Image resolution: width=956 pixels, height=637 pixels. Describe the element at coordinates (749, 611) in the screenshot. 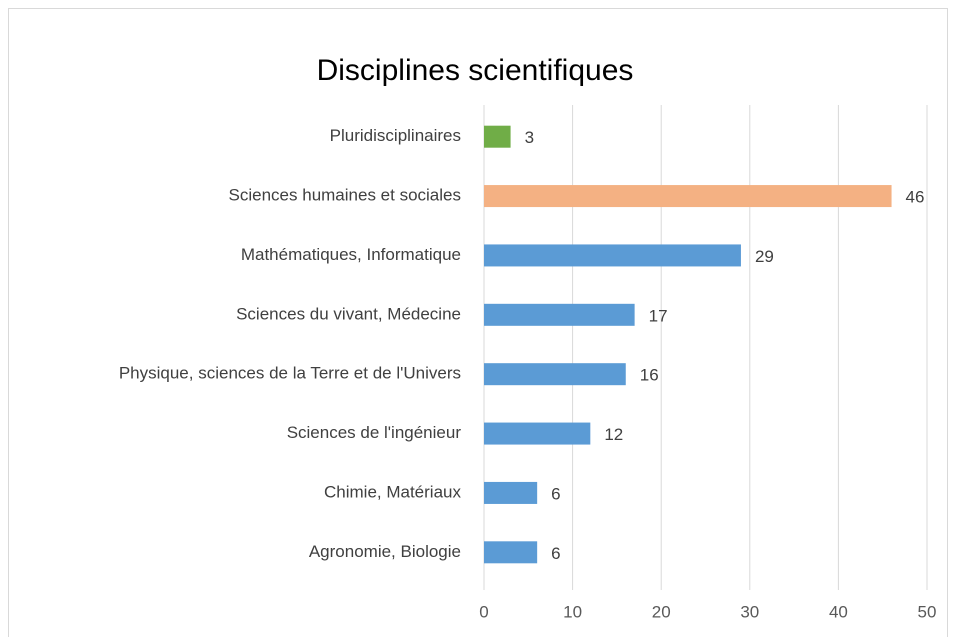

I see `x-tick-label: 30` at that location.